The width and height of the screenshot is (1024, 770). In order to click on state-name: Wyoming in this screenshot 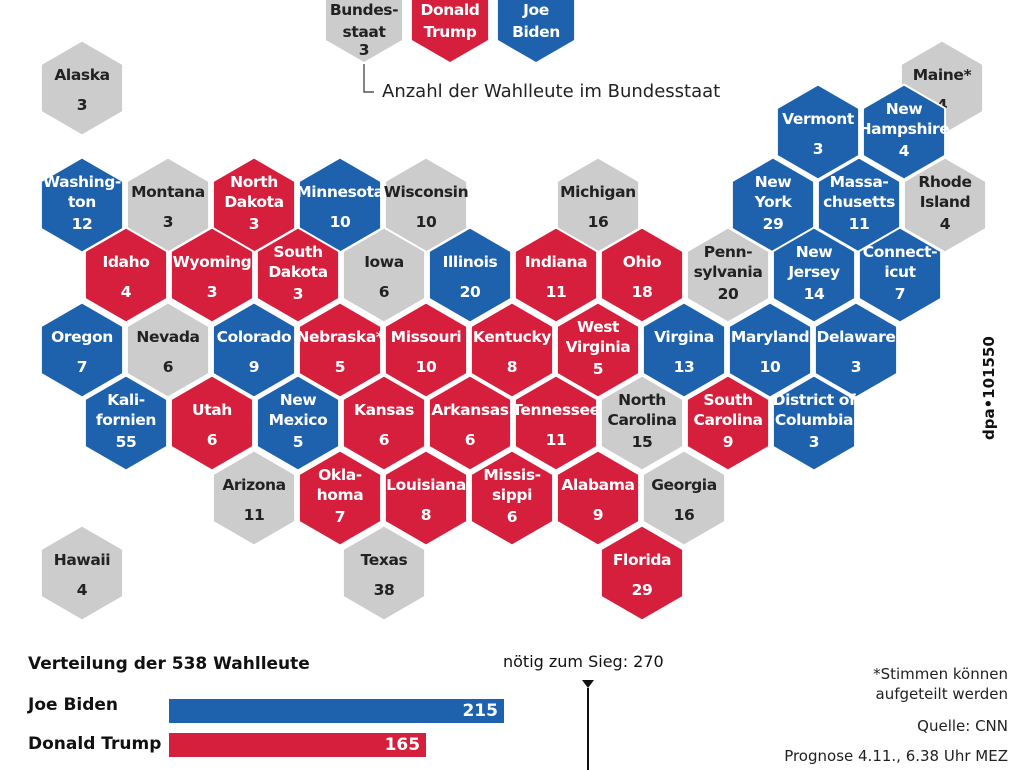, I will do `click(212, 262)`.